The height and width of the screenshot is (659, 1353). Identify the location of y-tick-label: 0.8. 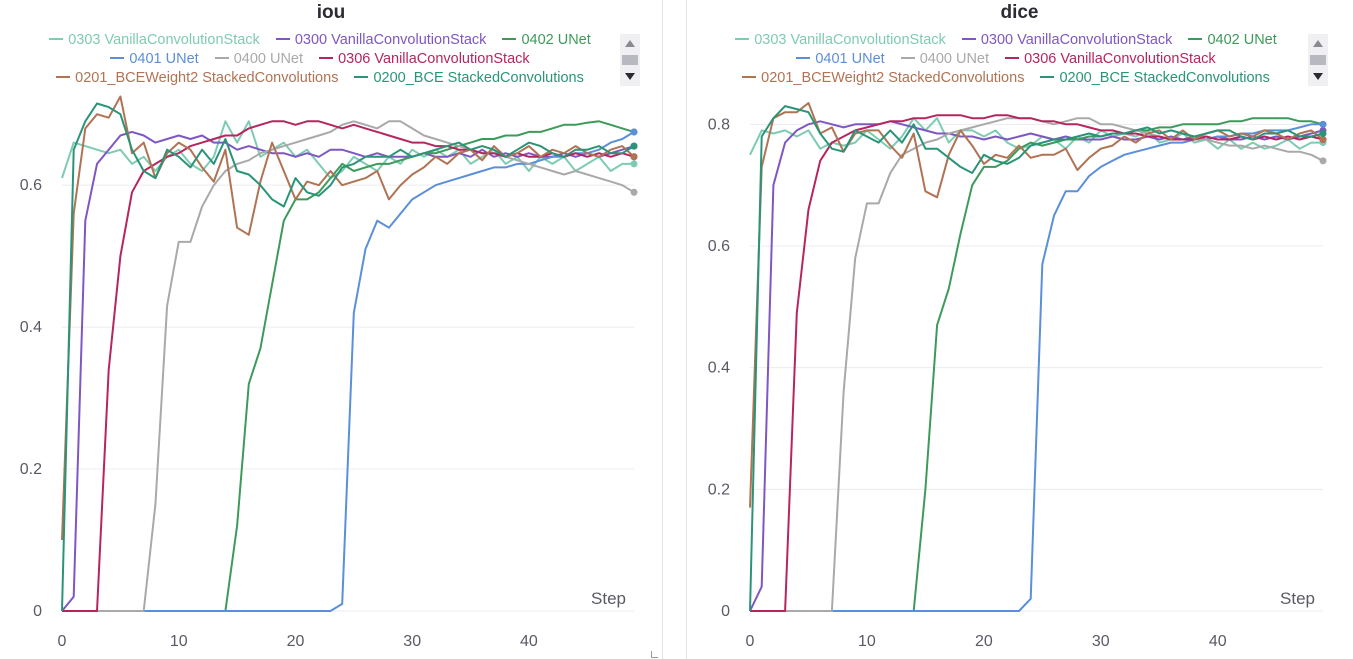
(719, 124).